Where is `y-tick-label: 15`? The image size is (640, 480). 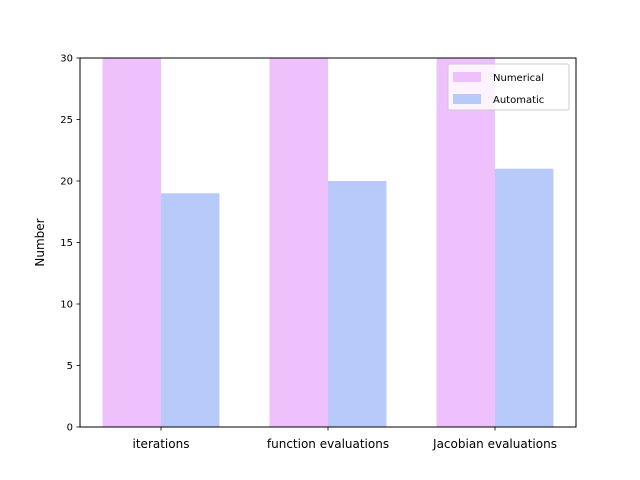
y-tick-label: 15 is located at coordinates (66, 243).